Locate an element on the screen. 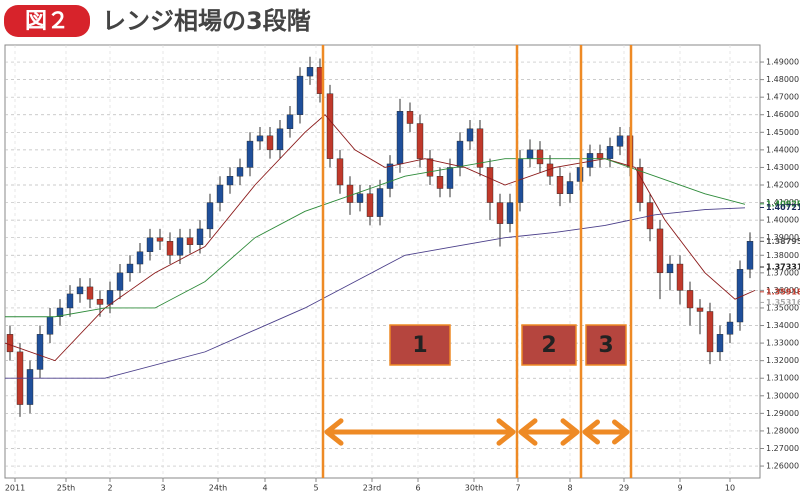 The width and height of the screenshot is (800, 499). y-tick-label: 1.46000 is located at coordinates (782, 114).